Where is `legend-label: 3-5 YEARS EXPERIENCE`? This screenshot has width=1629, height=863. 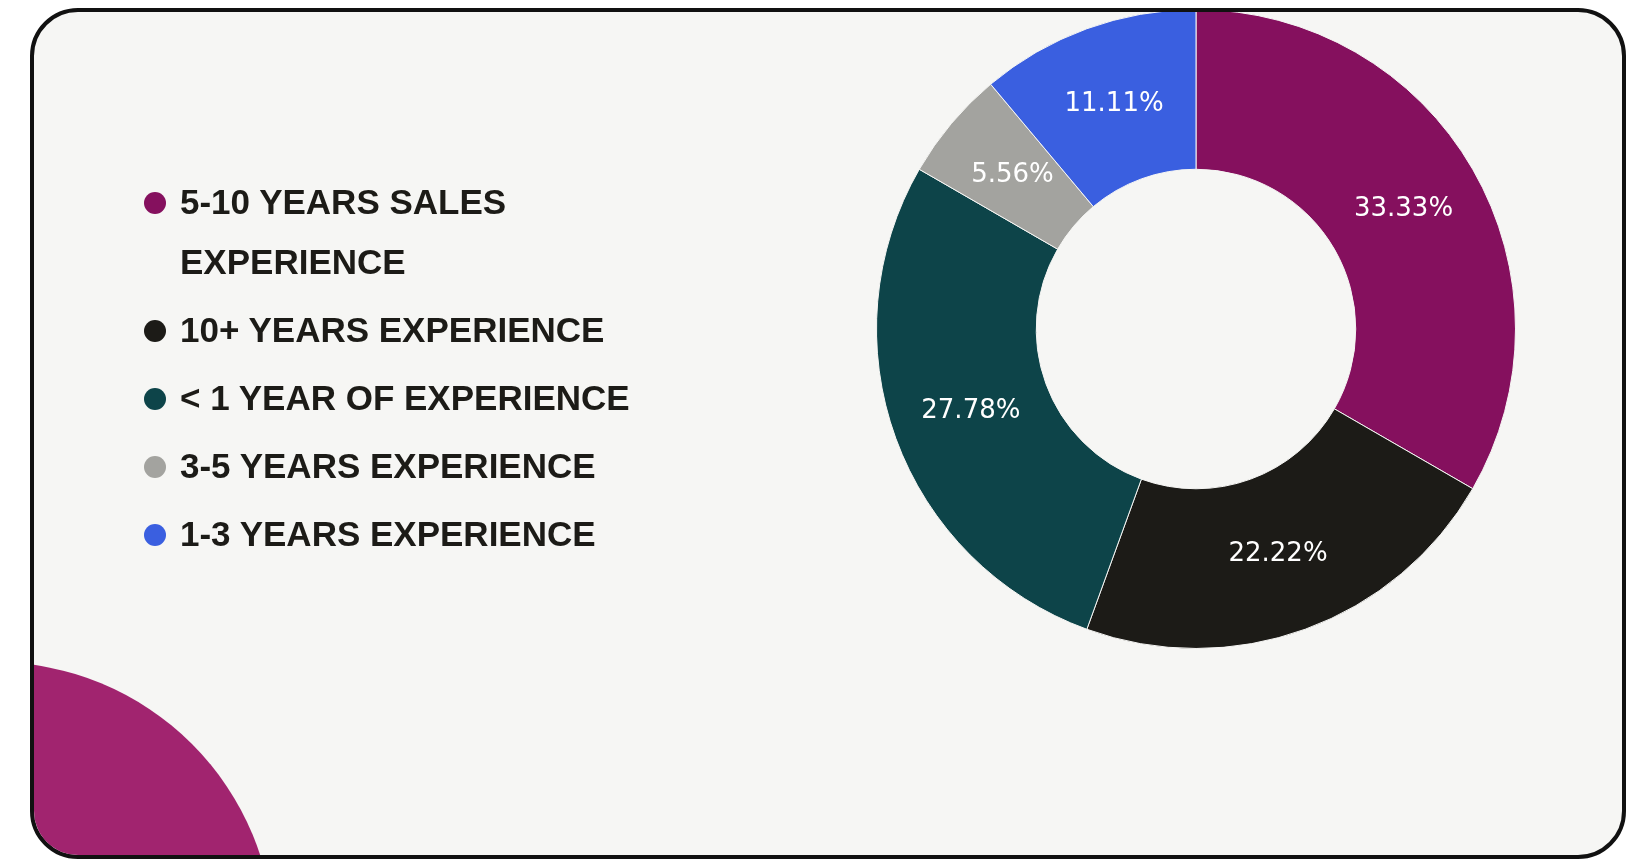
legend-label: 3-5 YEARS EXPERIENCE is located at coordinates (388, 466).